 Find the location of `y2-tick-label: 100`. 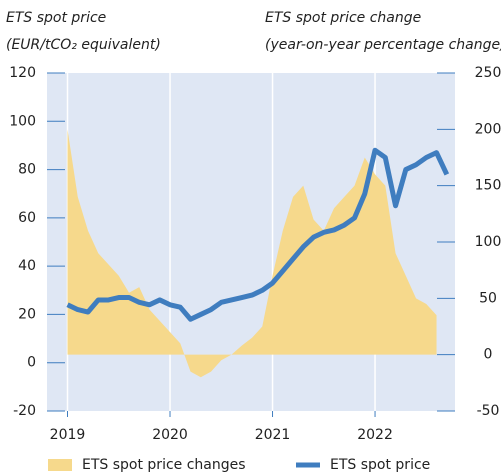

y2-tick-label: 100 is located at coordinates (488, 242).